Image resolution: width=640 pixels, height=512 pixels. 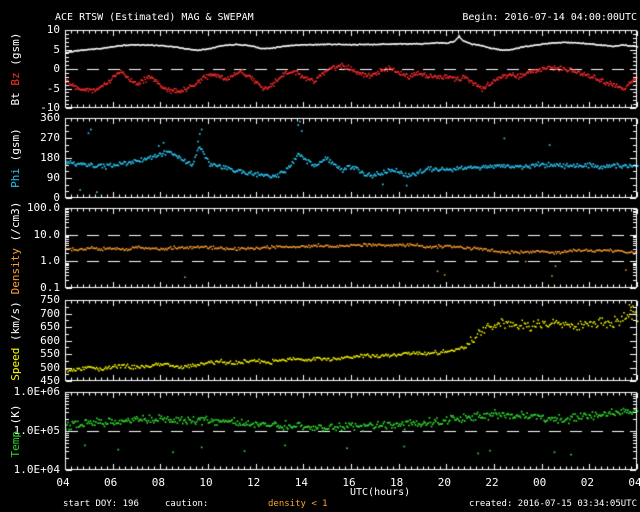 I want to click on y-tick-label-density: 0.1, so click(x=50, y=287).